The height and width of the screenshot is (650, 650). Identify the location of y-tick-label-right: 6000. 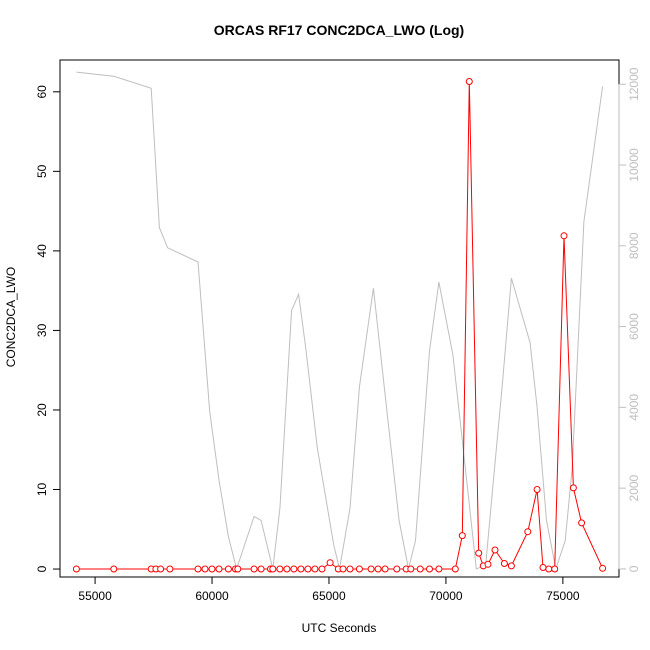
(634, 326).